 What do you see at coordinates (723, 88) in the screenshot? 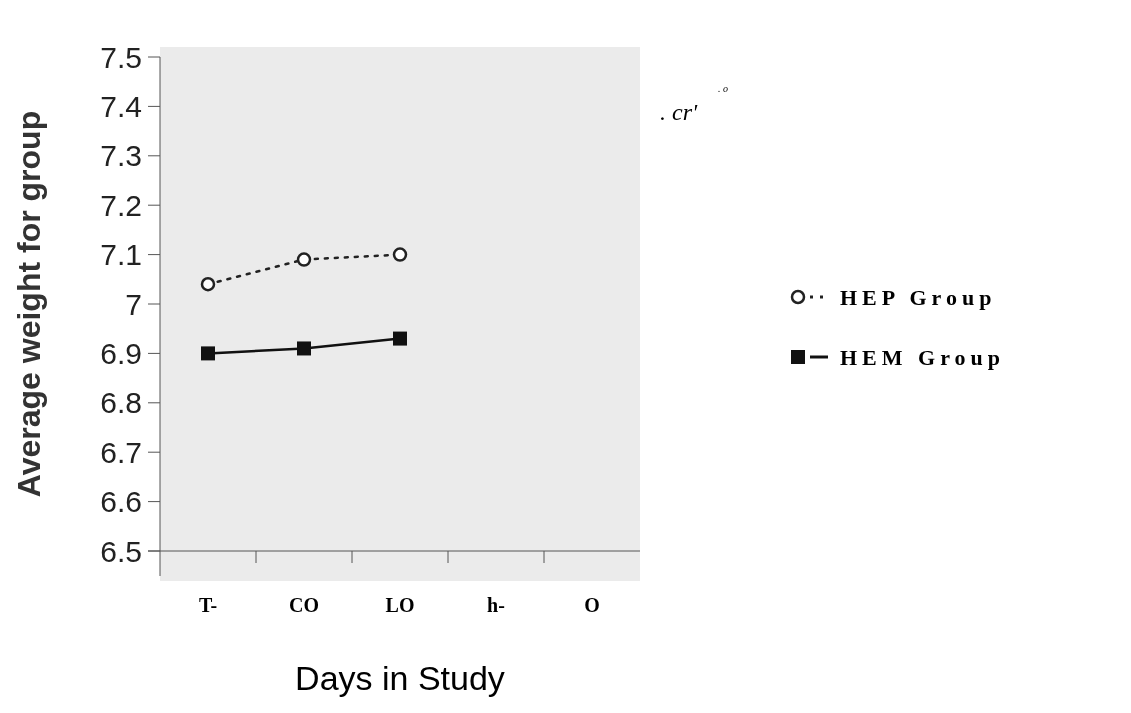
I see `text: . o` at bounding box center [723, 88].